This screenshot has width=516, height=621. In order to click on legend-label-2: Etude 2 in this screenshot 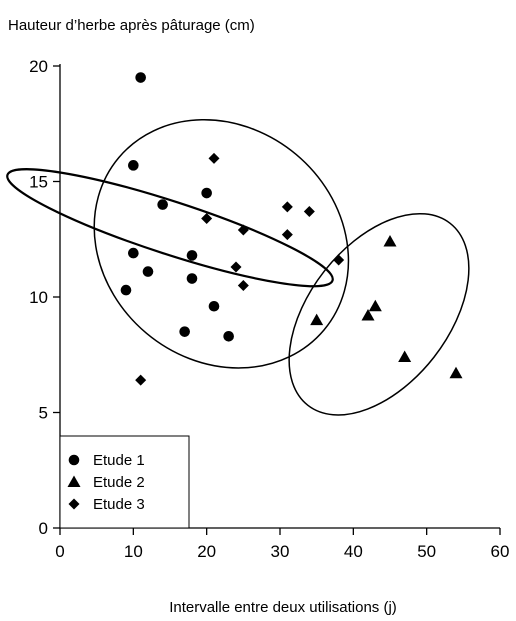, I will do `click(119, 482)`.